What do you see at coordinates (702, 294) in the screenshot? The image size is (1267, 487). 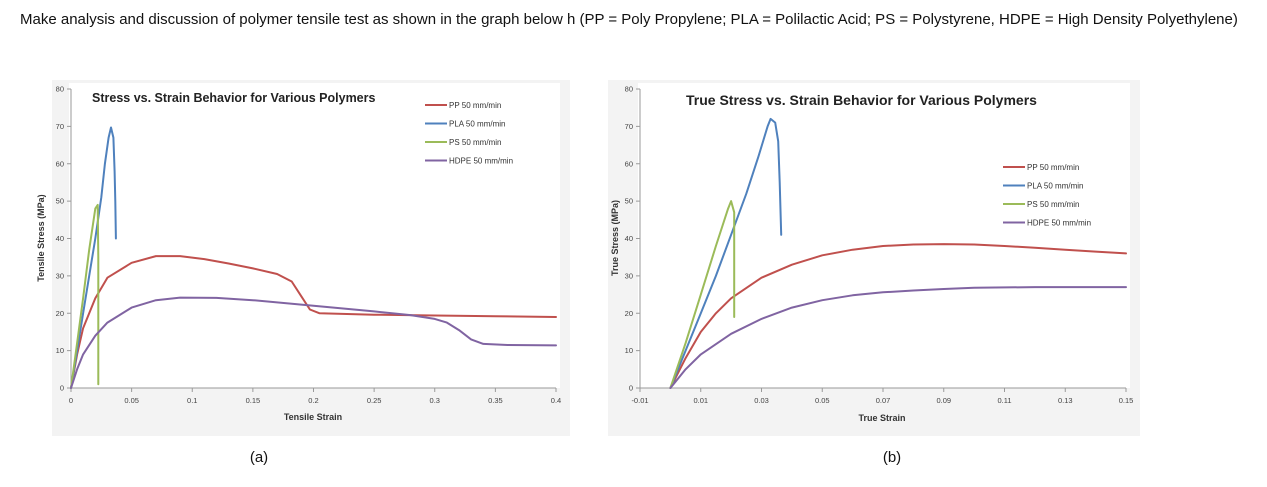 I see `chart-b-series-ps-line` at bounding box center [702, 294].